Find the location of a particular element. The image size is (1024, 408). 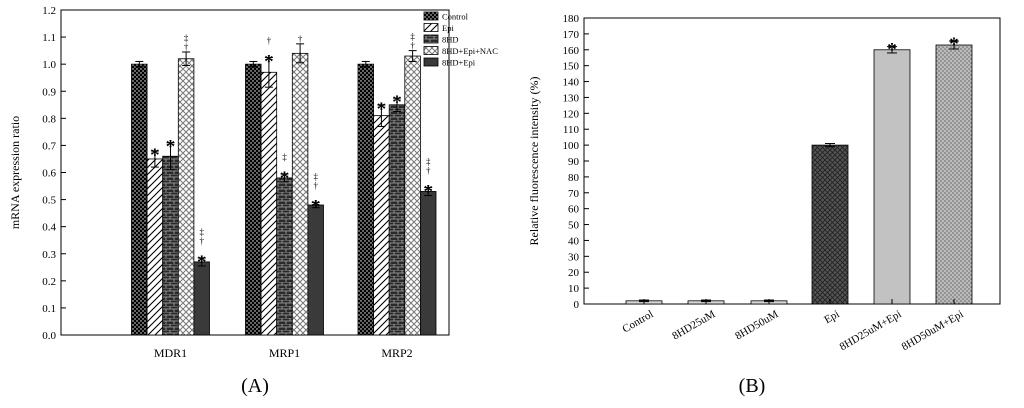

legend-label: Epi is located at coordinates (448, 28).